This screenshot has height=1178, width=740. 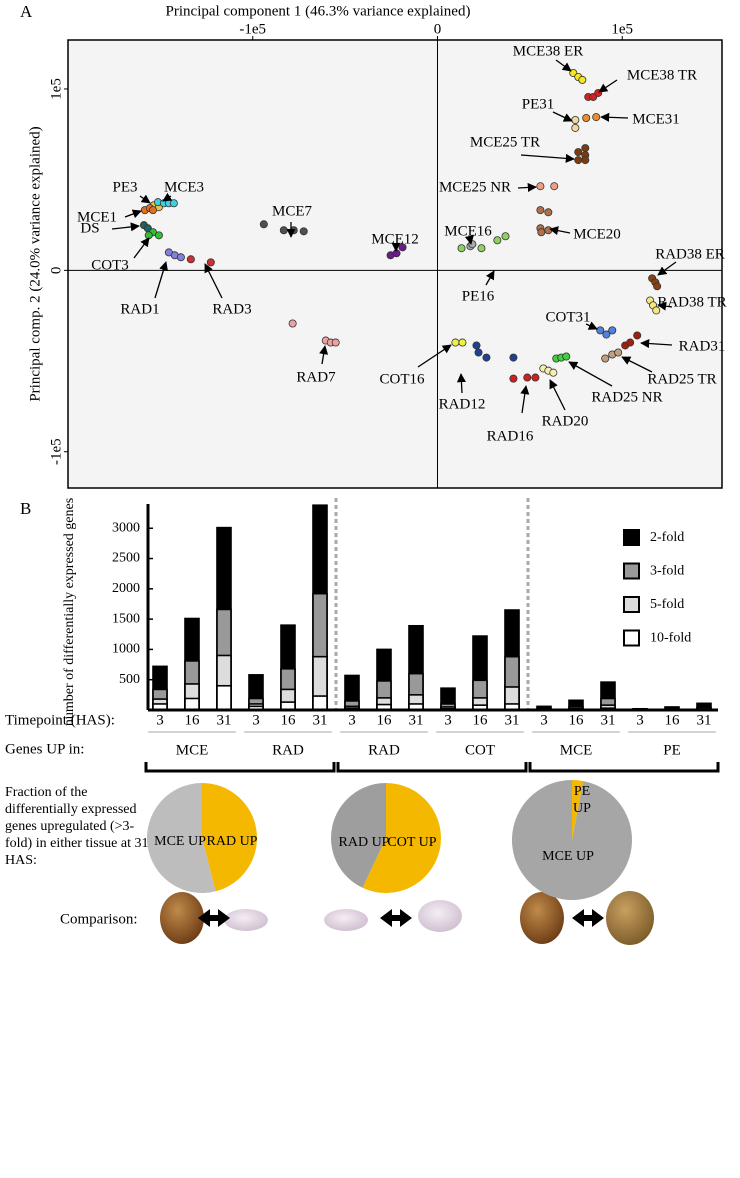 What do you see at coordinates (568, 317) in the screenshot?
I see `point-label: COT31` at bounding box center [568, 317].